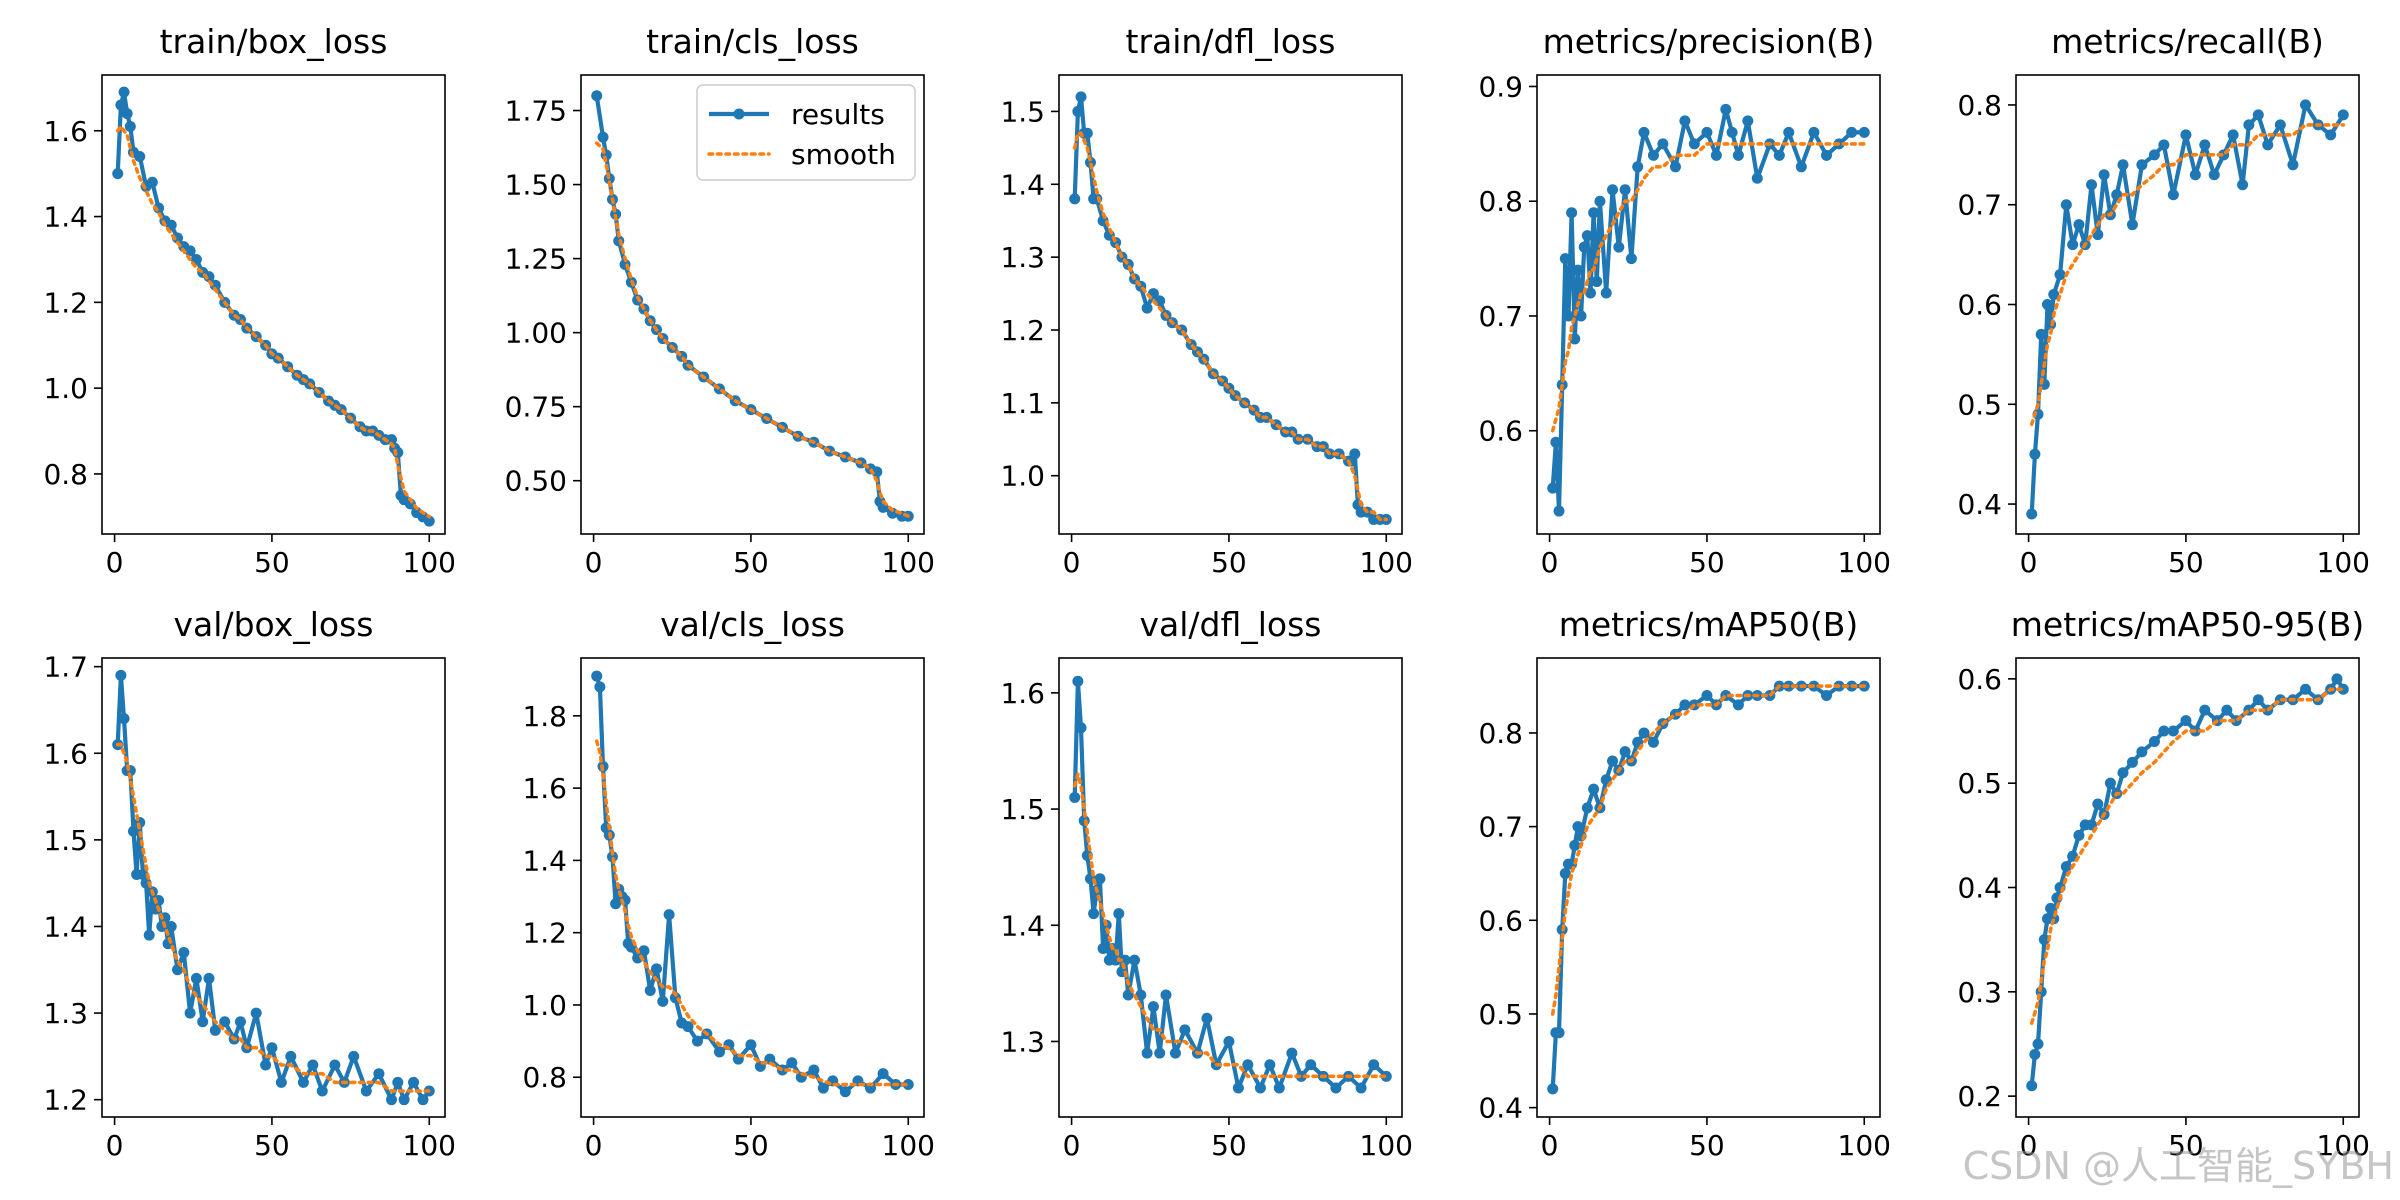  Describe the element at coordinates (65, 667) in the screenshot. I see `y-tick-label: 1.7` at that location.